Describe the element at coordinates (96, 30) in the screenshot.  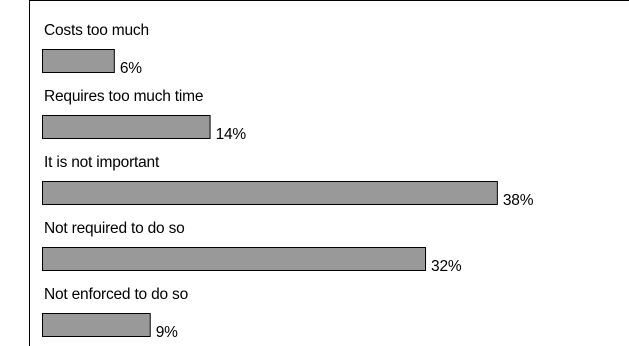
I see `category-label: Costs too much` at that location.